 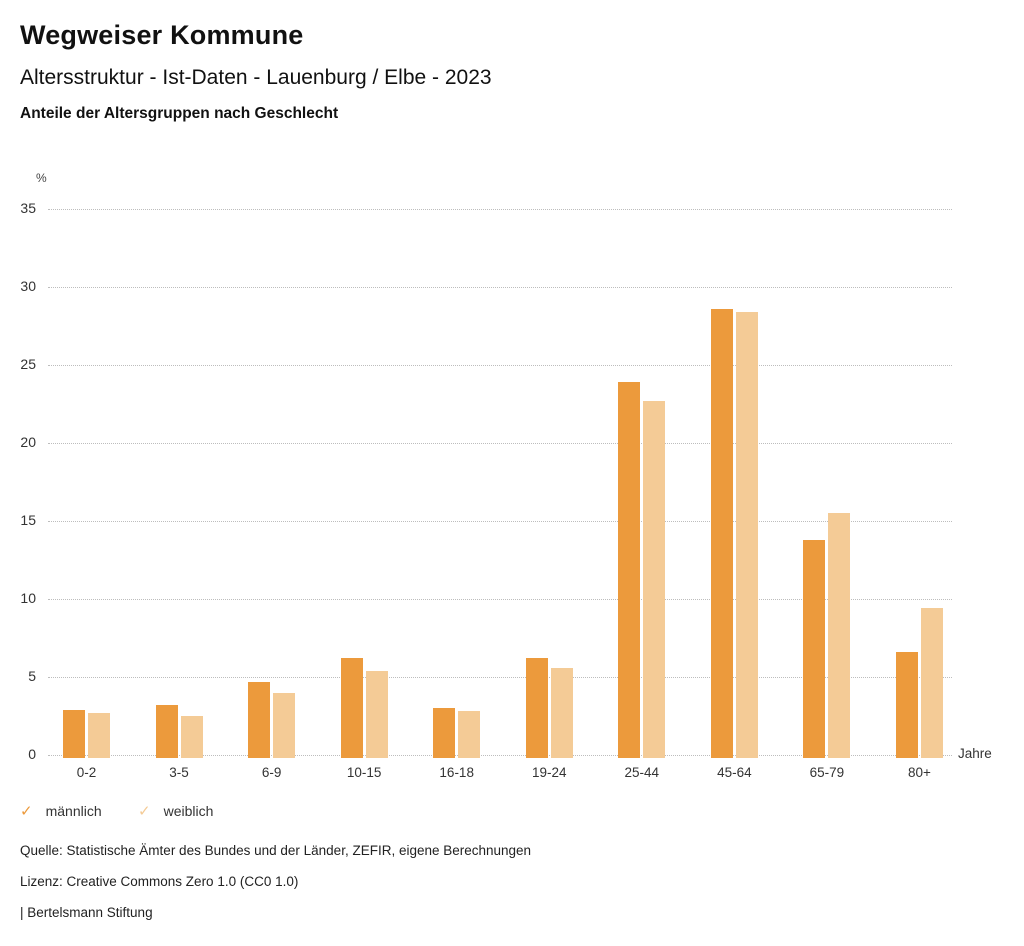 What do you see at coordinates (549, 772) in the screenshot?
I see `x-tick-19-24: 19-24` at bounding box center [549, 772].